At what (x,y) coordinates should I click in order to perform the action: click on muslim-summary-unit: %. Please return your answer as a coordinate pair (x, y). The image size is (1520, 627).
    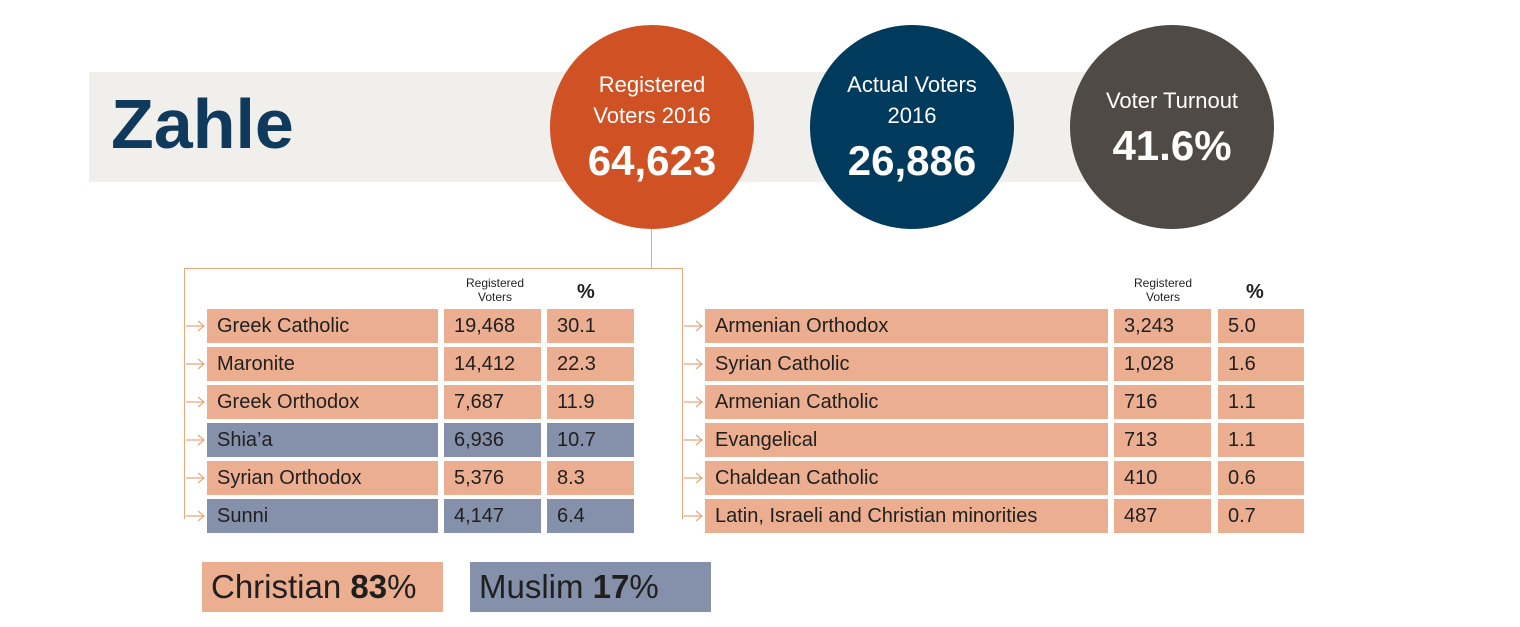
    Looking at the image, I should click on (644, 586).